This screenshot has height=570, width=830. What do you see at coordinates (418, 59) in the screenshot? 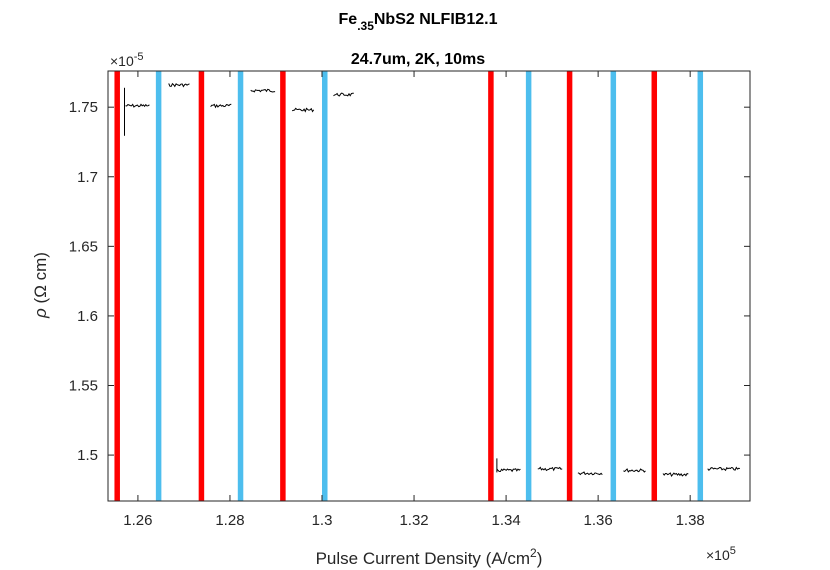
I see `chart-title-line2: 24.7um, 2K, 10ms` at bounding box center [418, 59].